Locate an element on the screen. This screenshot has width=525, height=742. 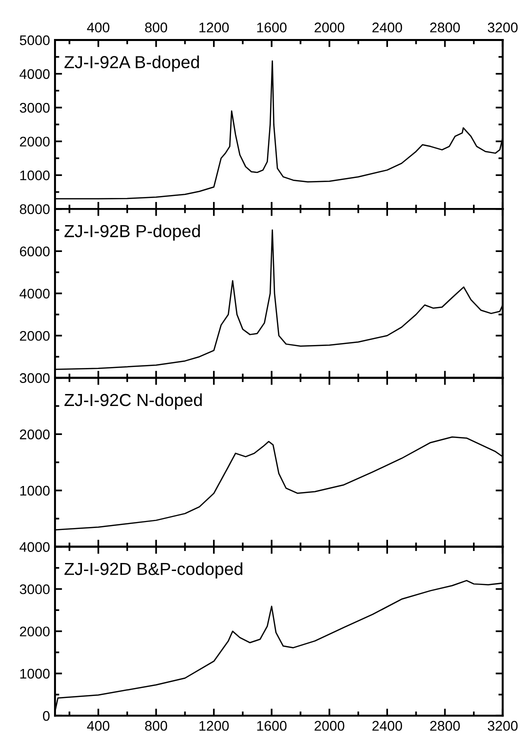
x2-tick-label: 1200 is located at coordinates (214, 27).